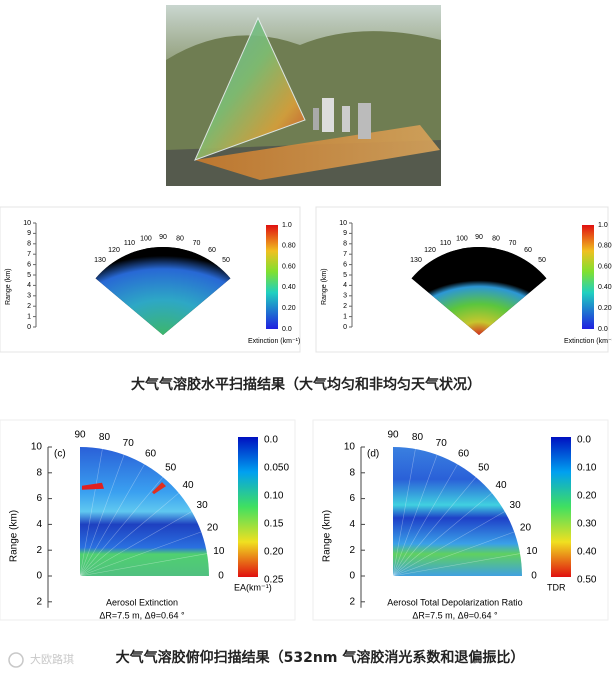  What do you see at coordinates (587, 524) in the screenshot?
I see `colorbar-tick-label: 0.30` at bounding box center [587, 524].